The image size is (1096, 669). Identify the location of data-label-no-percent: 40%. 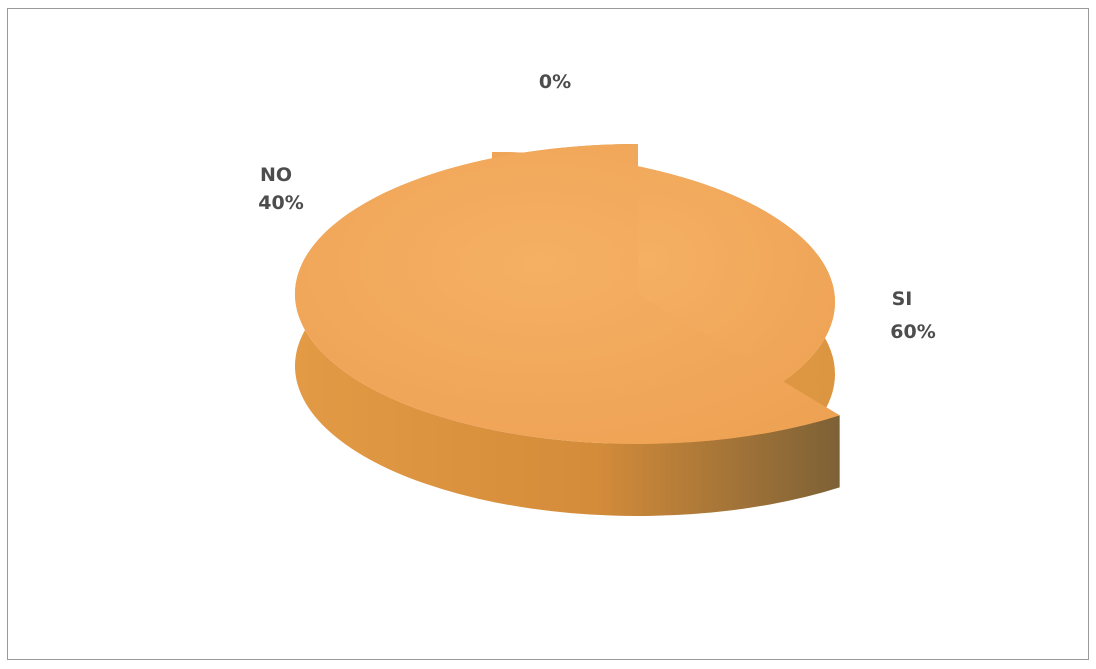
(280, 203).